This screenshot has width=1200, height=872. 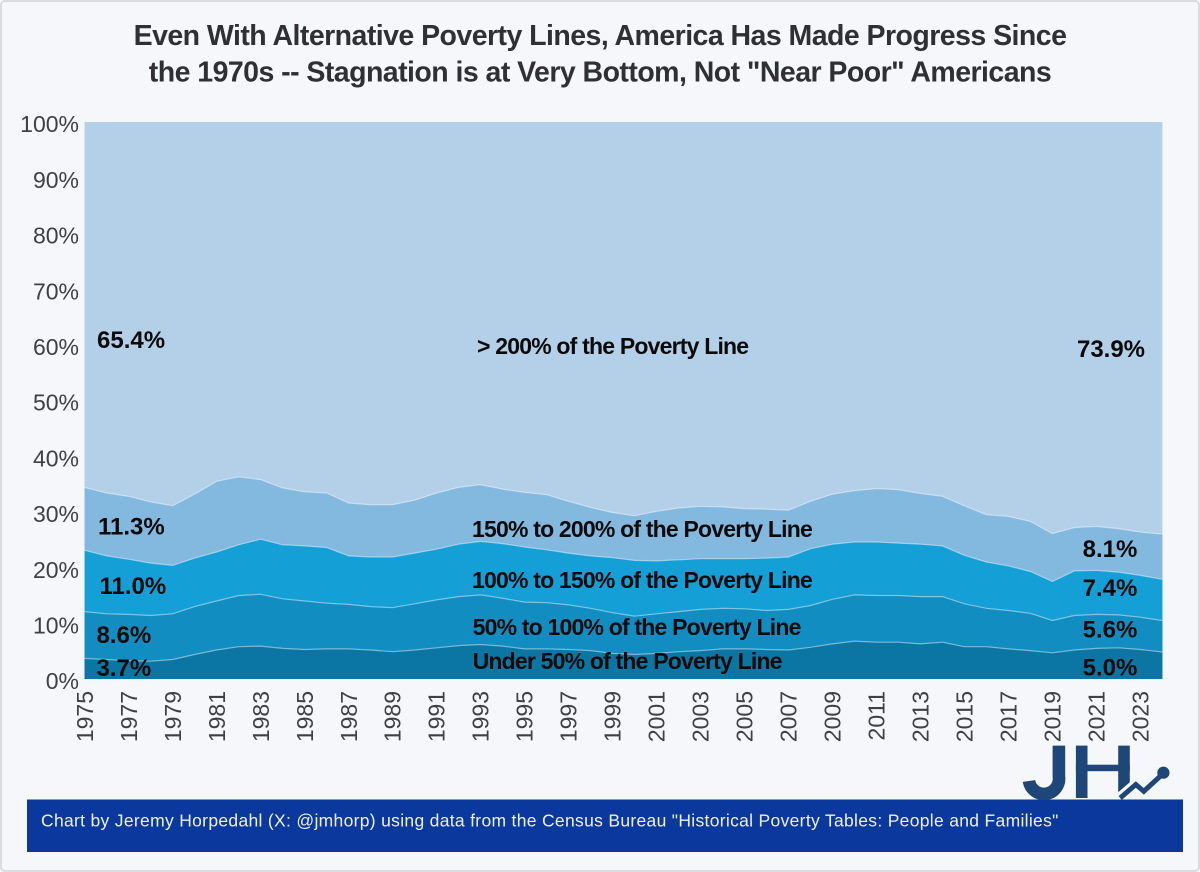 What do you see at coordinates (1111, 349) in the screenshot?
I see `svg-text: 73.9%` at bounding box center [1111, 349].